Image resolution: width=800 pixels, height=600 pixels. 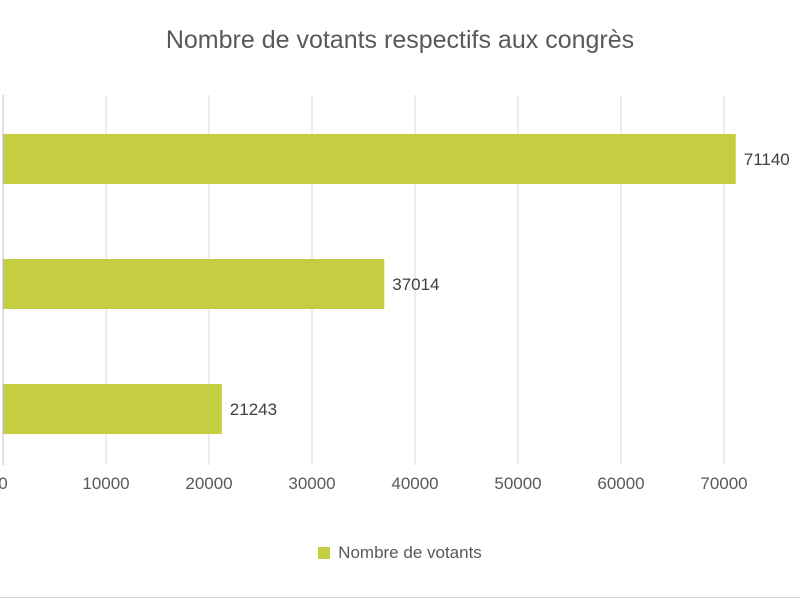 I want to click on x-tick-label: 40000, so click(x=414, y=483).